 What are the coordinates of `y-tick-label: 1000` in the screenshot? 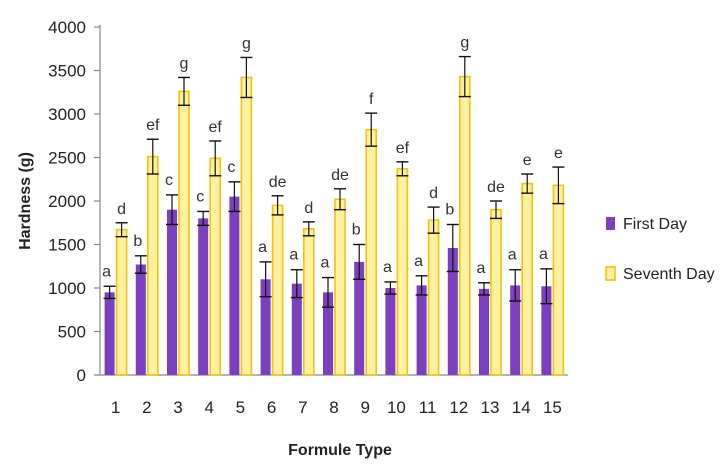 It's located at (67, 288).